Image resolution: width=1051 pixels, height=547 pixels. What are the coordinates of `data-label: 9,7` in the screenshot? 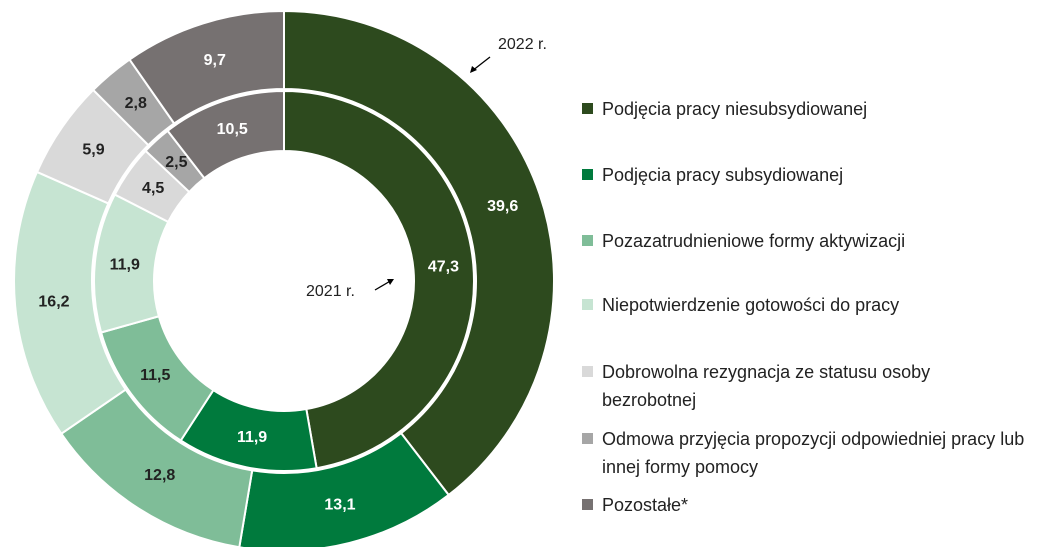 It's located at (215, 60).